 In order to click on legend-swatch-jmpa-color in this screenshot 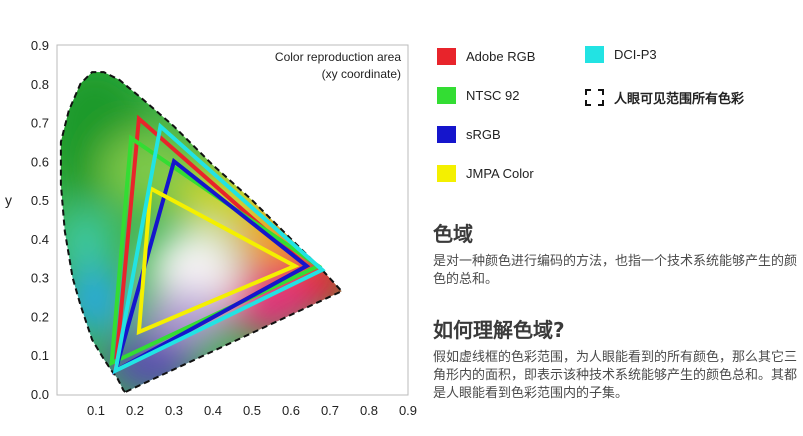, I will do `click(446, 173)`.